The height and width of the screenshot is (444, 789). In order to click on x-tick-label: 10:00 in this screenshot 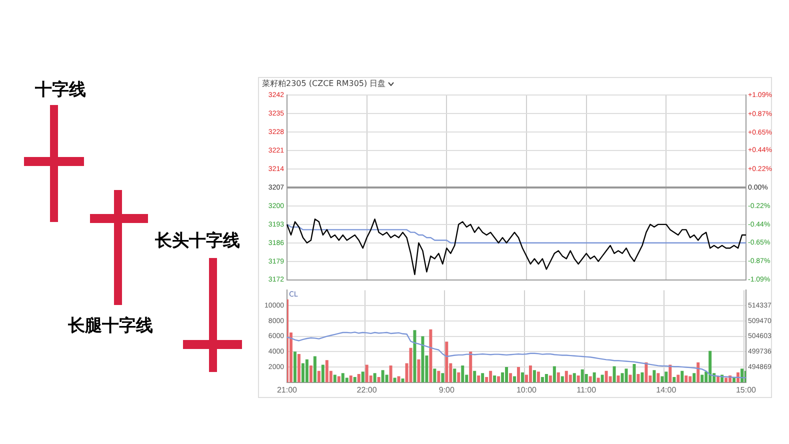, I will do `click(527, 389)`.